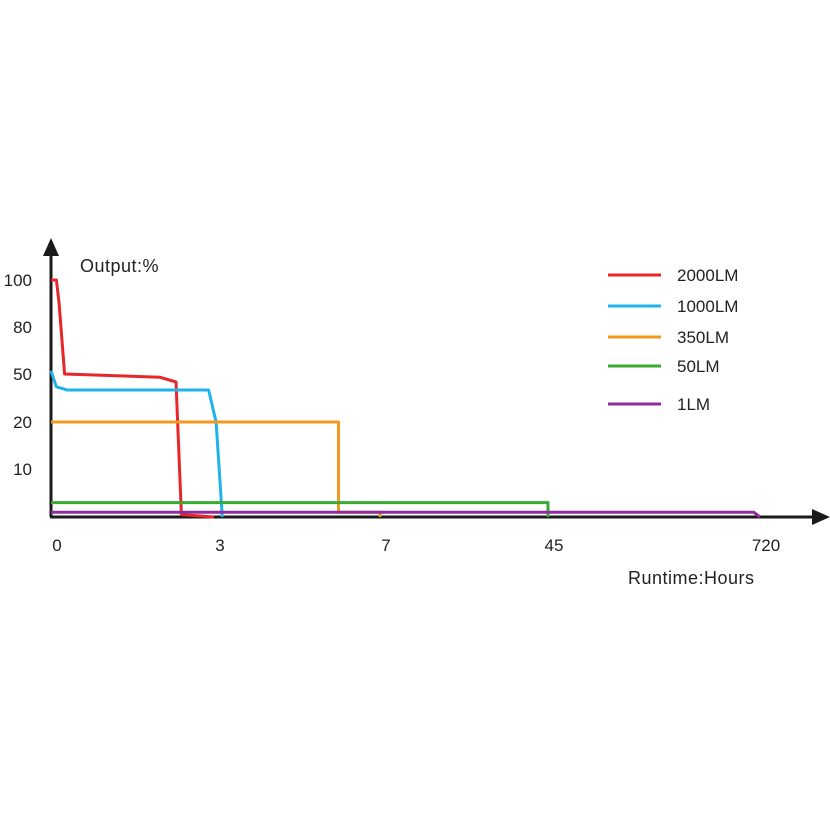 Image resolution: width=830 pixels, height=830 pixels. I want to click on y-axis-arrow, so click(51, 247).